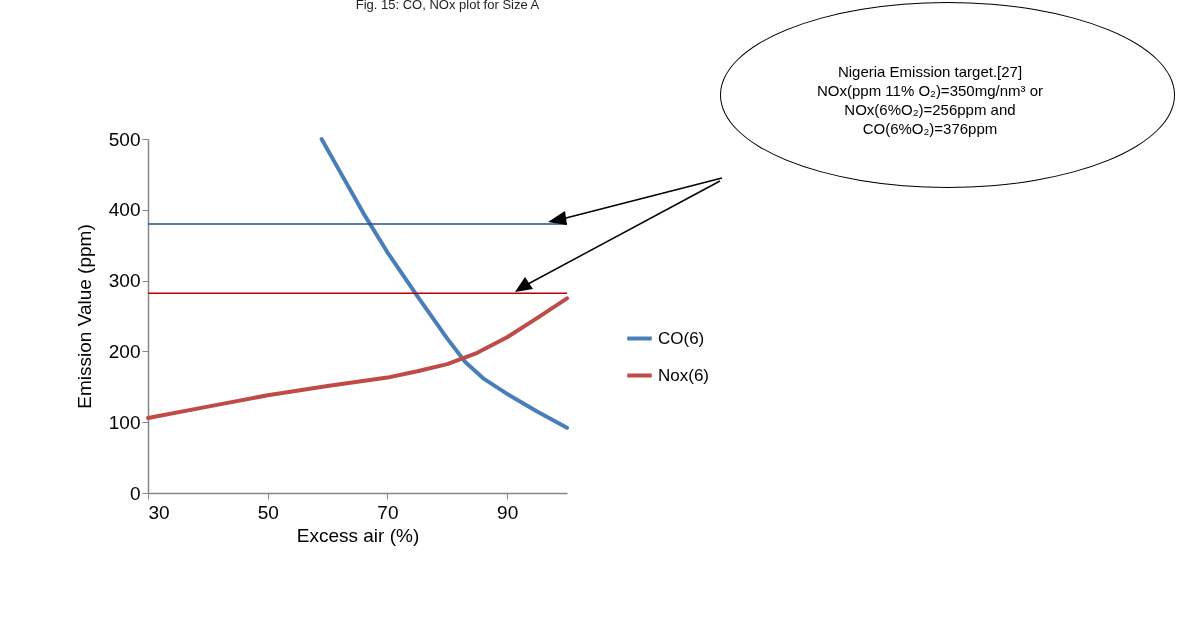 The image size is (1177, 618). What do you see at coordinates (681, 338) in the screenshot?
I see `legend-label: CO(6)` at bounding box center [681, 338].